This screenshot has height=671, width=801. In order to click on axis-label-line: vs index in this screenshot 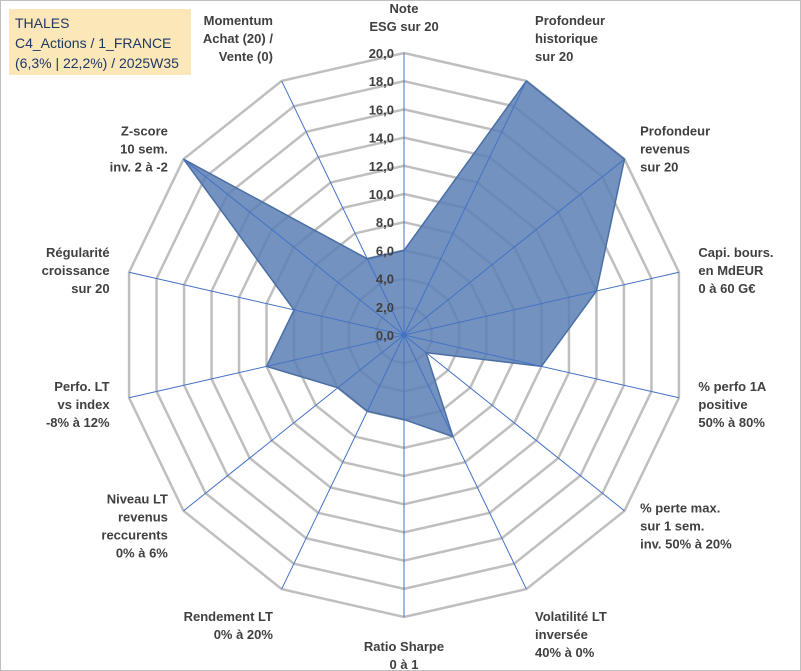, I will do `click(84, 404)`.